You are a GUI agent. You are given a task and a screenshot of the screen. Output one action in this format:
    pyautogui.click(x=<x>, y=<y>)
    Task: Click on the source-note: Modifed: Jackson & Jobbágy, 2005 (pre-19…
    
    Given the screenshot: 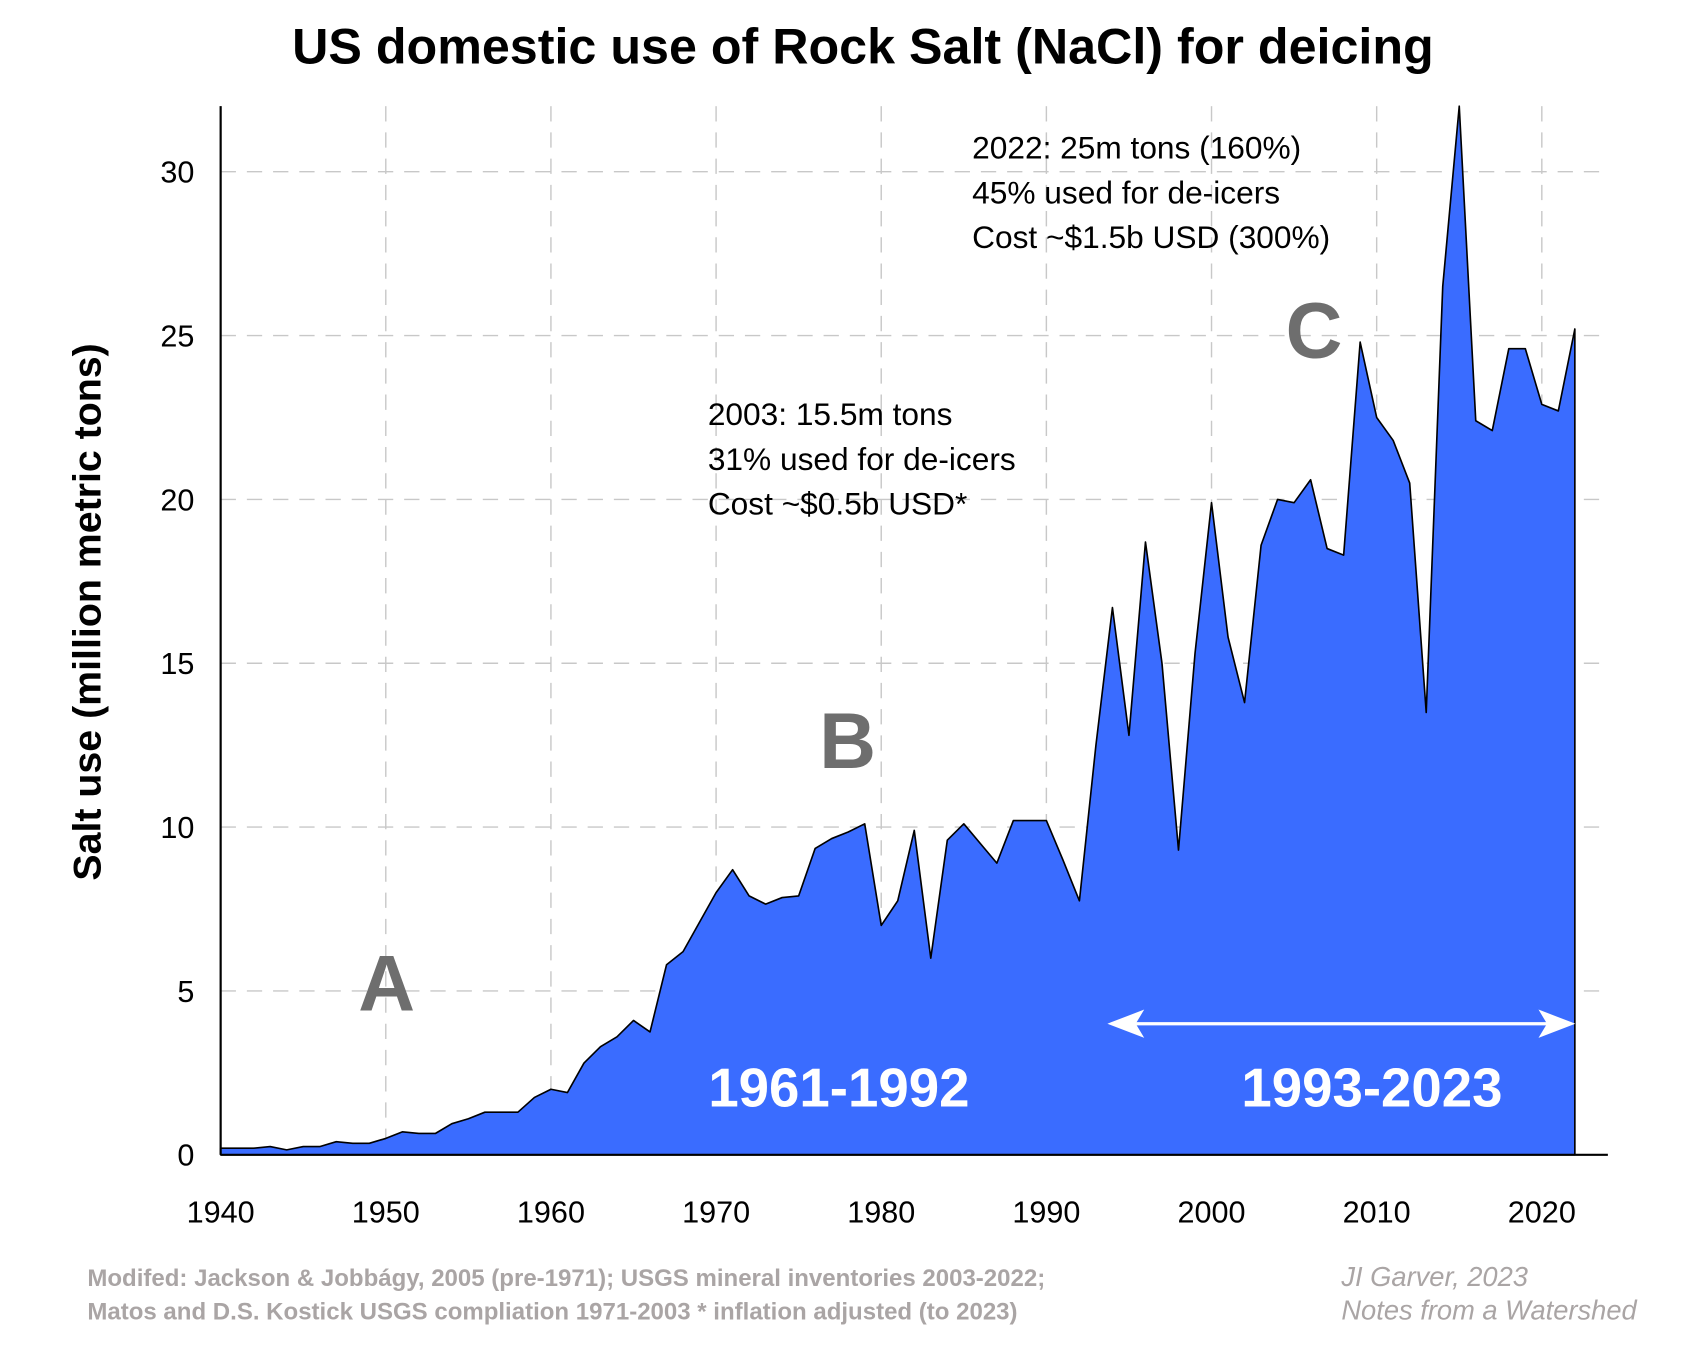 What is the action you would take?
    pyautogui.click(x=566, y=1278)
    